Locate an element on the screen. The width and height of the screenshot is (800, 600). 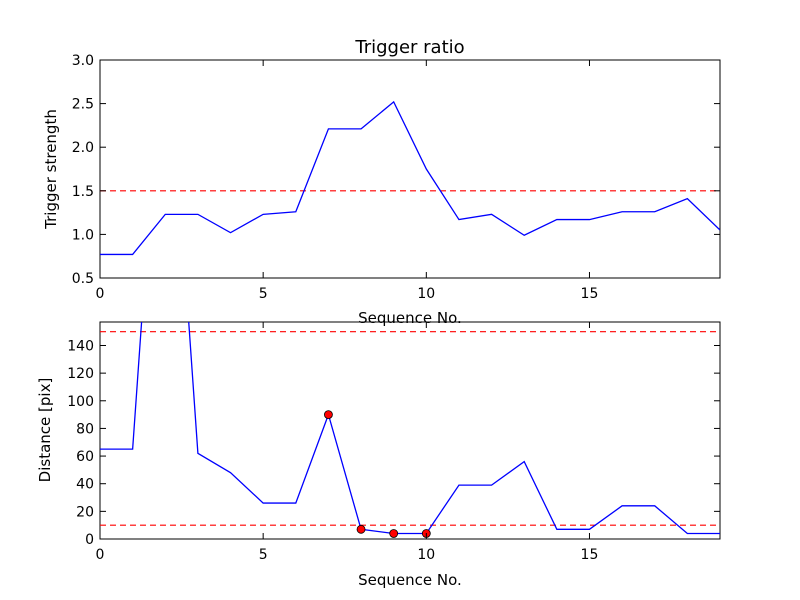
y-tick-label: 0.5 is located at coordinates (83, 279).